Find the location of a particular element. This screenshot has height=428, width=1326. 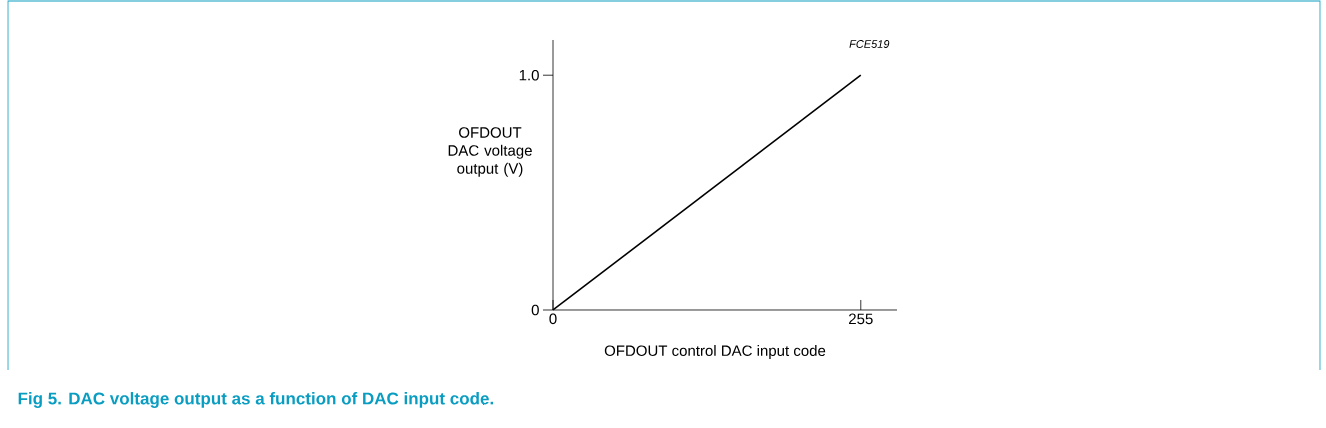

x-tick-label: 255 is located at coordinates (861, 319).